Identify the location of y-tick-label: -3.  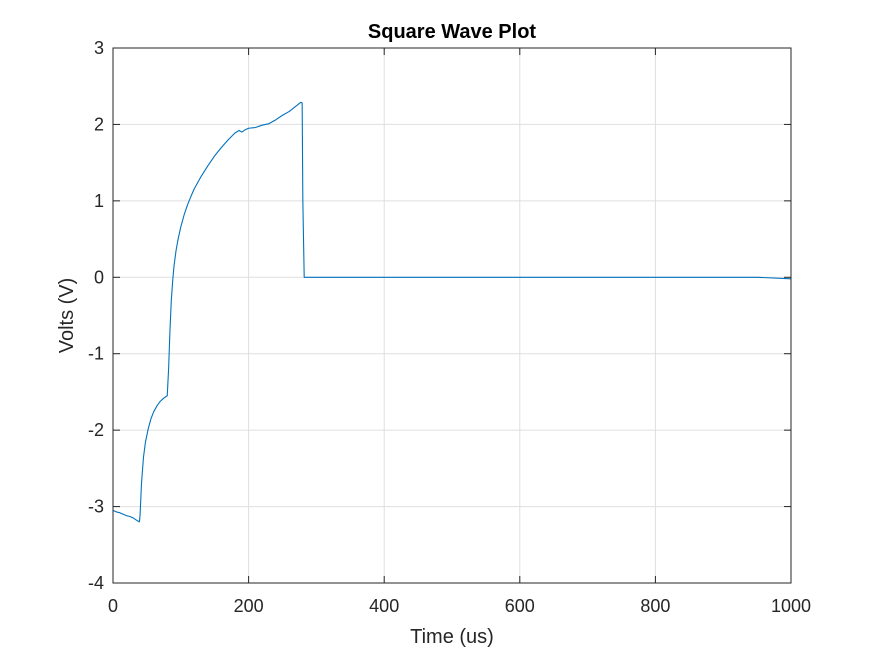
(96, 507).